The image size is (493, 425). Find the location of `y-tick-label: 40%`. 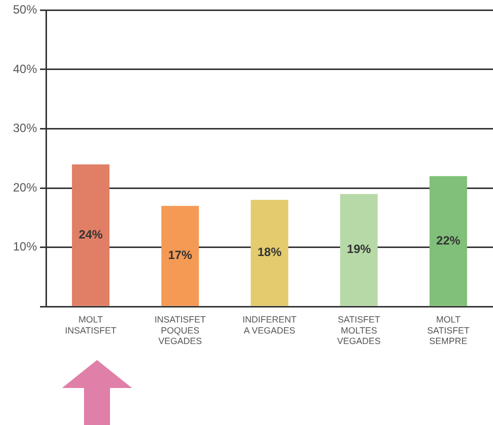

y-tick-label: 40% is located at coordinates (25, 69).